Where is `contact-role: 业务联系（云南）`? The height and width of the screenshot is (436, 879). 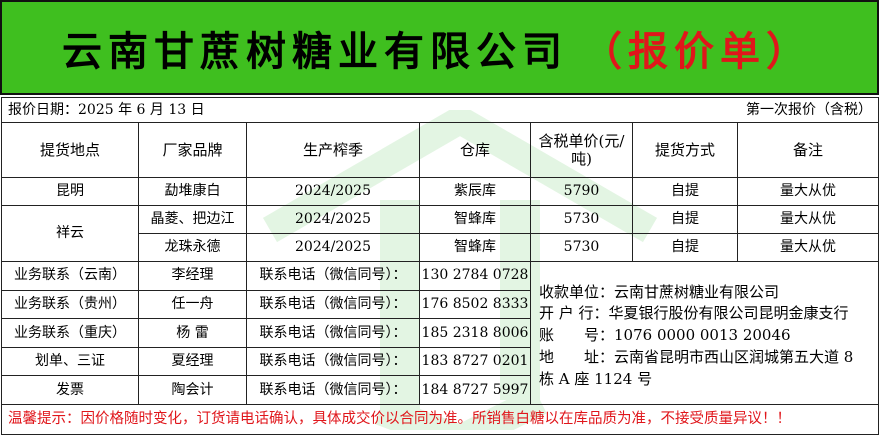 contact-role: 业务联系（云南） is located at coordinates (70, 276).